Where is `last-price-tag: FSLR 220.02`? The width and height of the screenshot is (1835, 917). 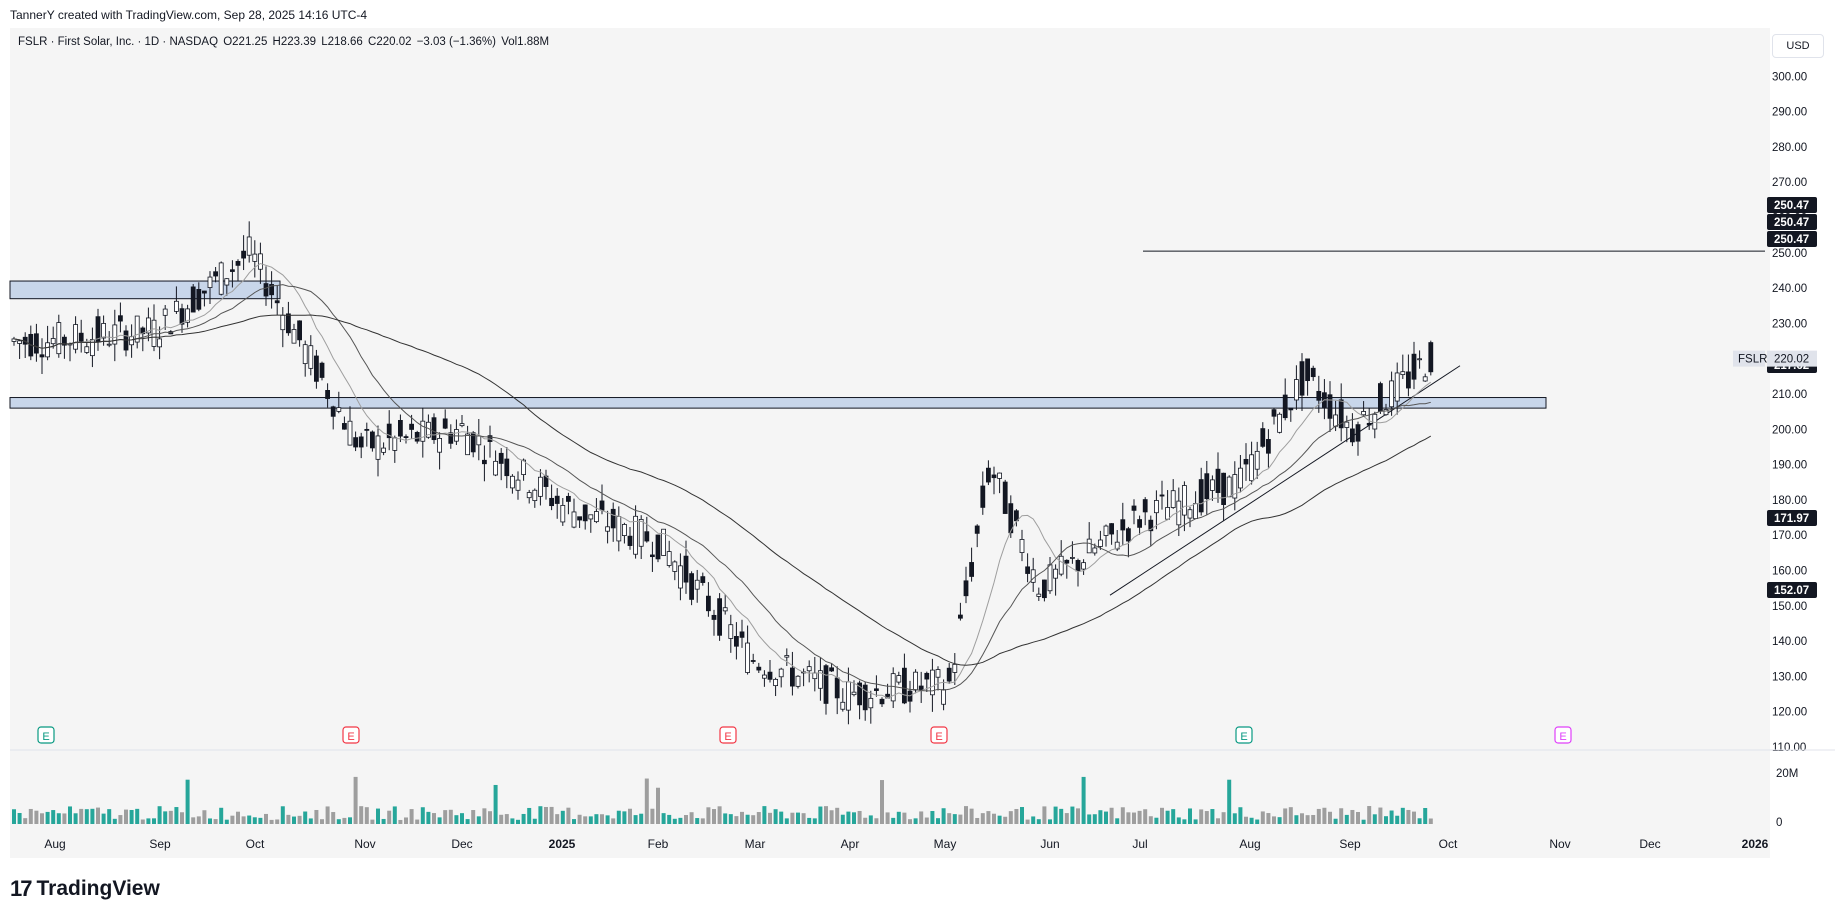
last-price-tag: FSLR 220.02 is located at coordinates (1775, 358).